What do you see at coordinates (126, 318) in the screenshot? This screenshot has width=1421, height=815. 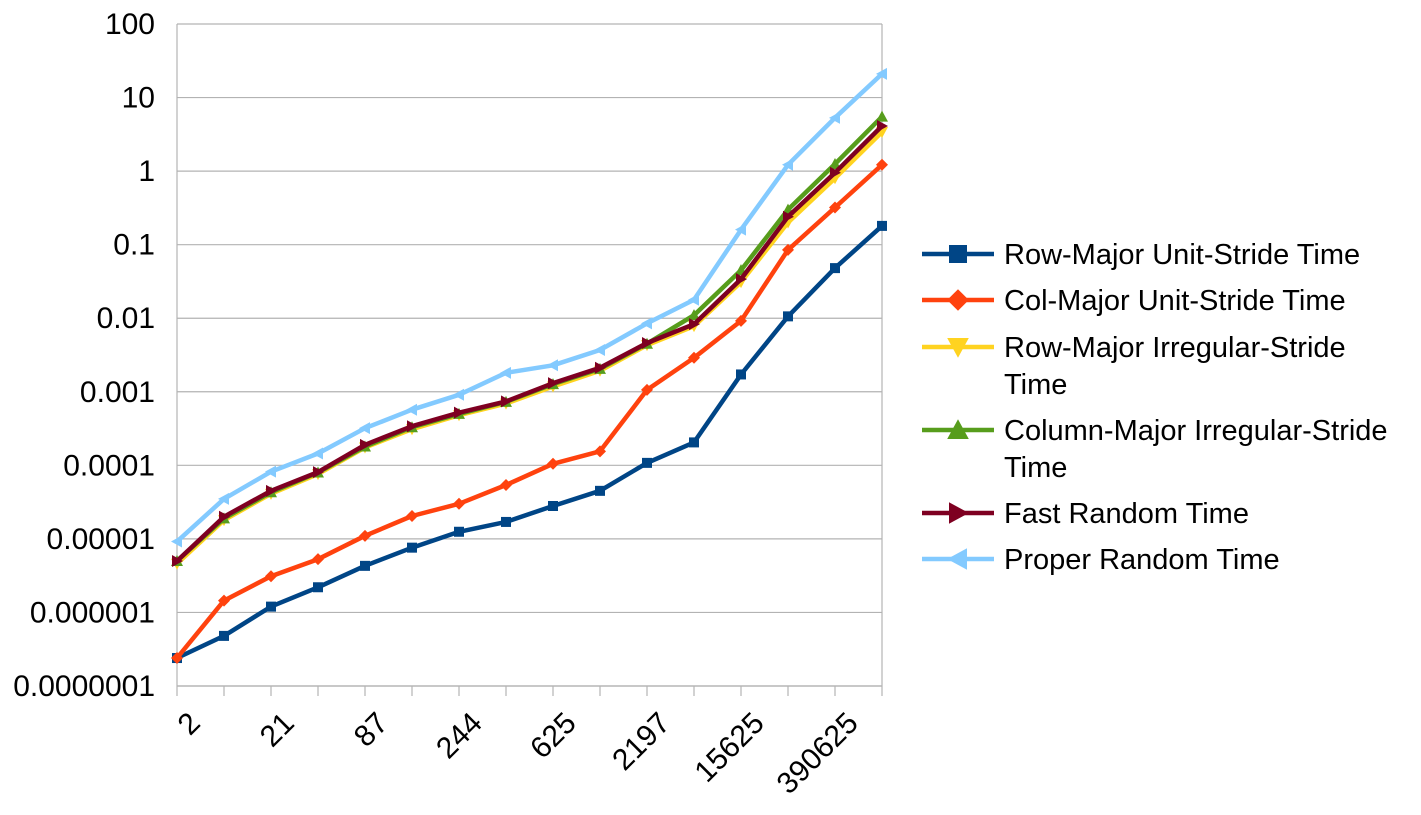 I see `y-tick-label: 0.01` at bounding box center [126, 318].